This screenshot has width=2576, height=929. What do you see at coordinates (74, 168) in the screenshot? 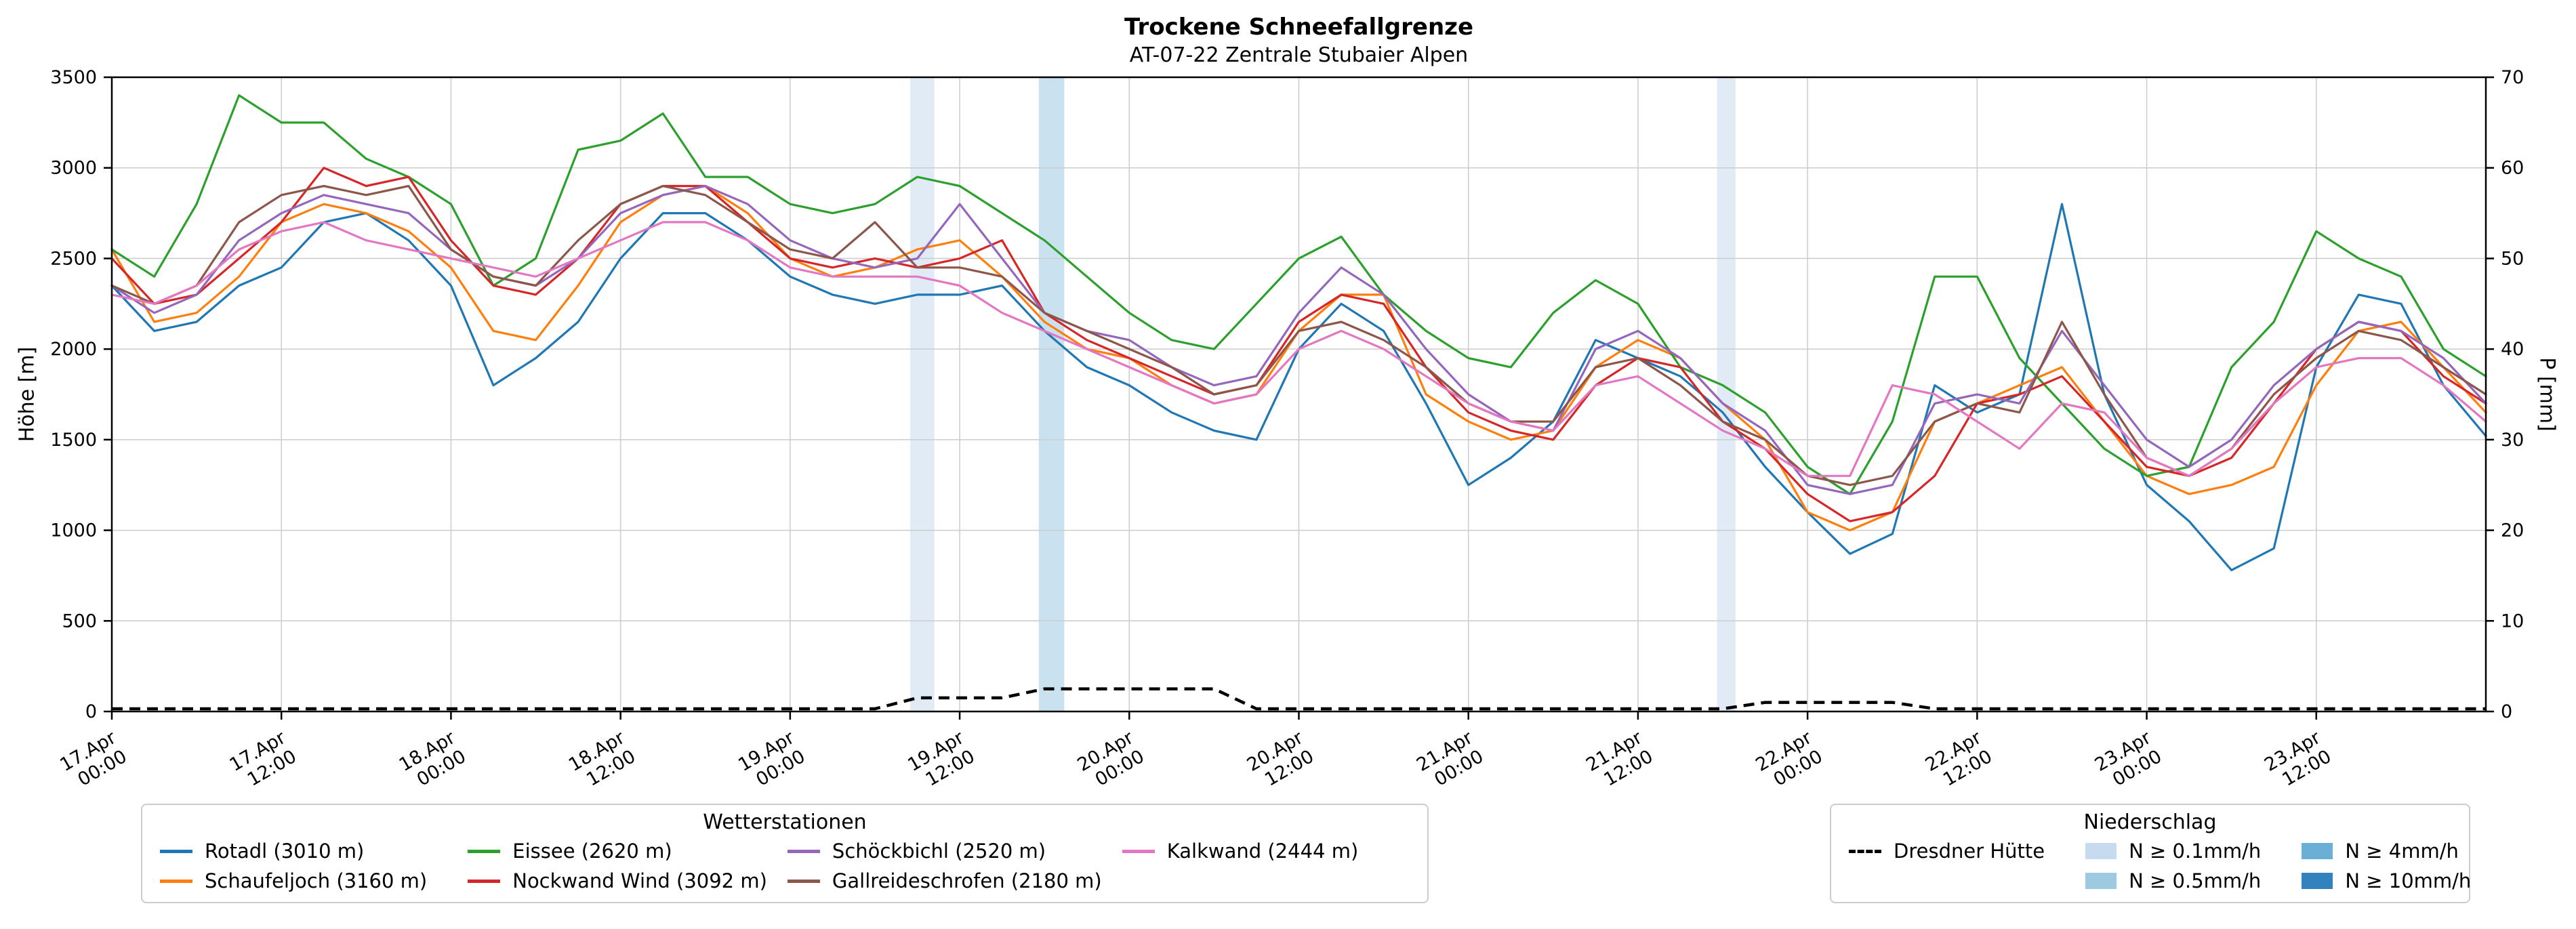
I see `y-tick-label-left: 3000` at bounding box center [74, 168].